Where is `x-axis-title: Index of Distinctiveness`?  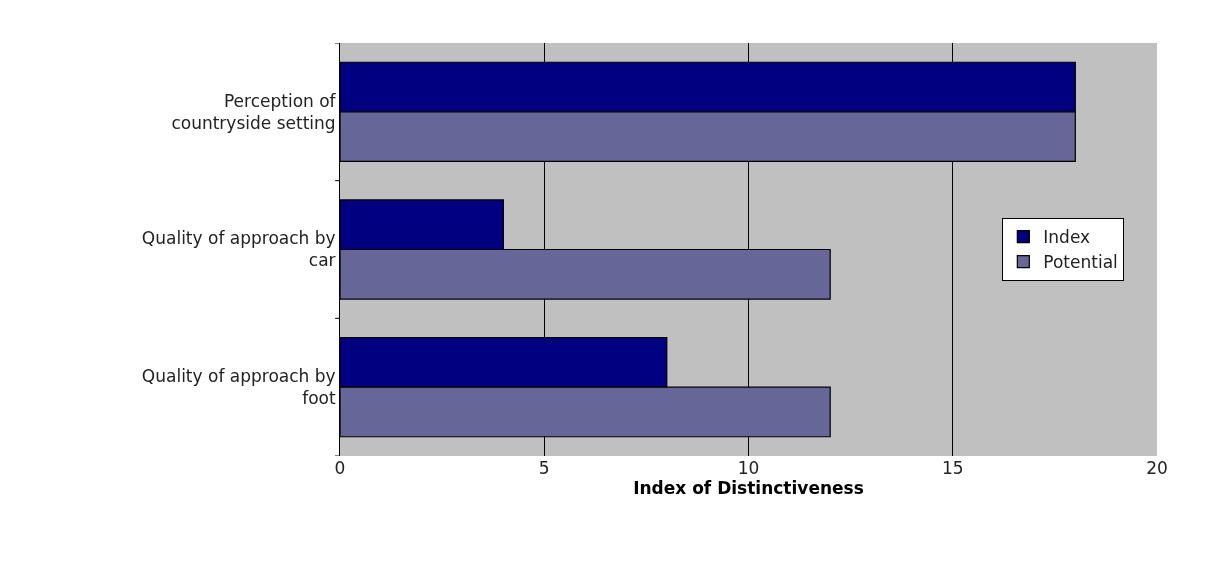
x-axis-title: Index of Distinctiveness is located at coordinates (748, 488).